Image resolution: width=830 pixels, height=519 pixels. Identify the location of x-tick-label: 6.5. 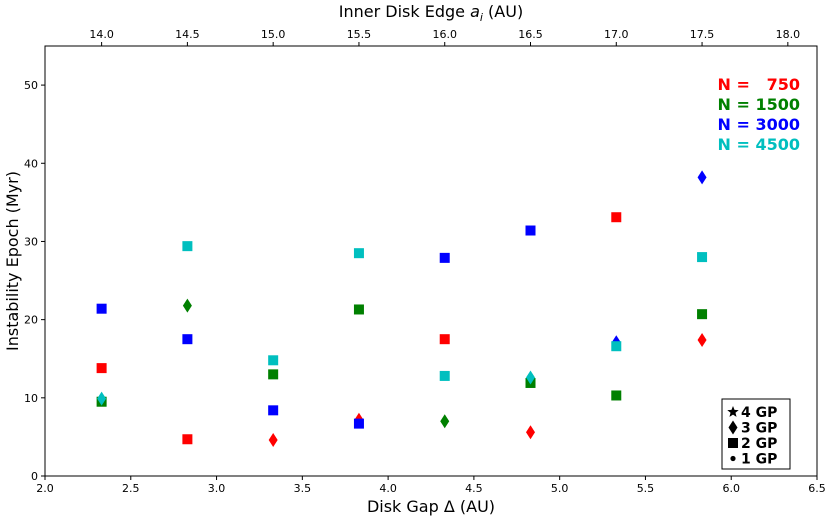
(817, 488).